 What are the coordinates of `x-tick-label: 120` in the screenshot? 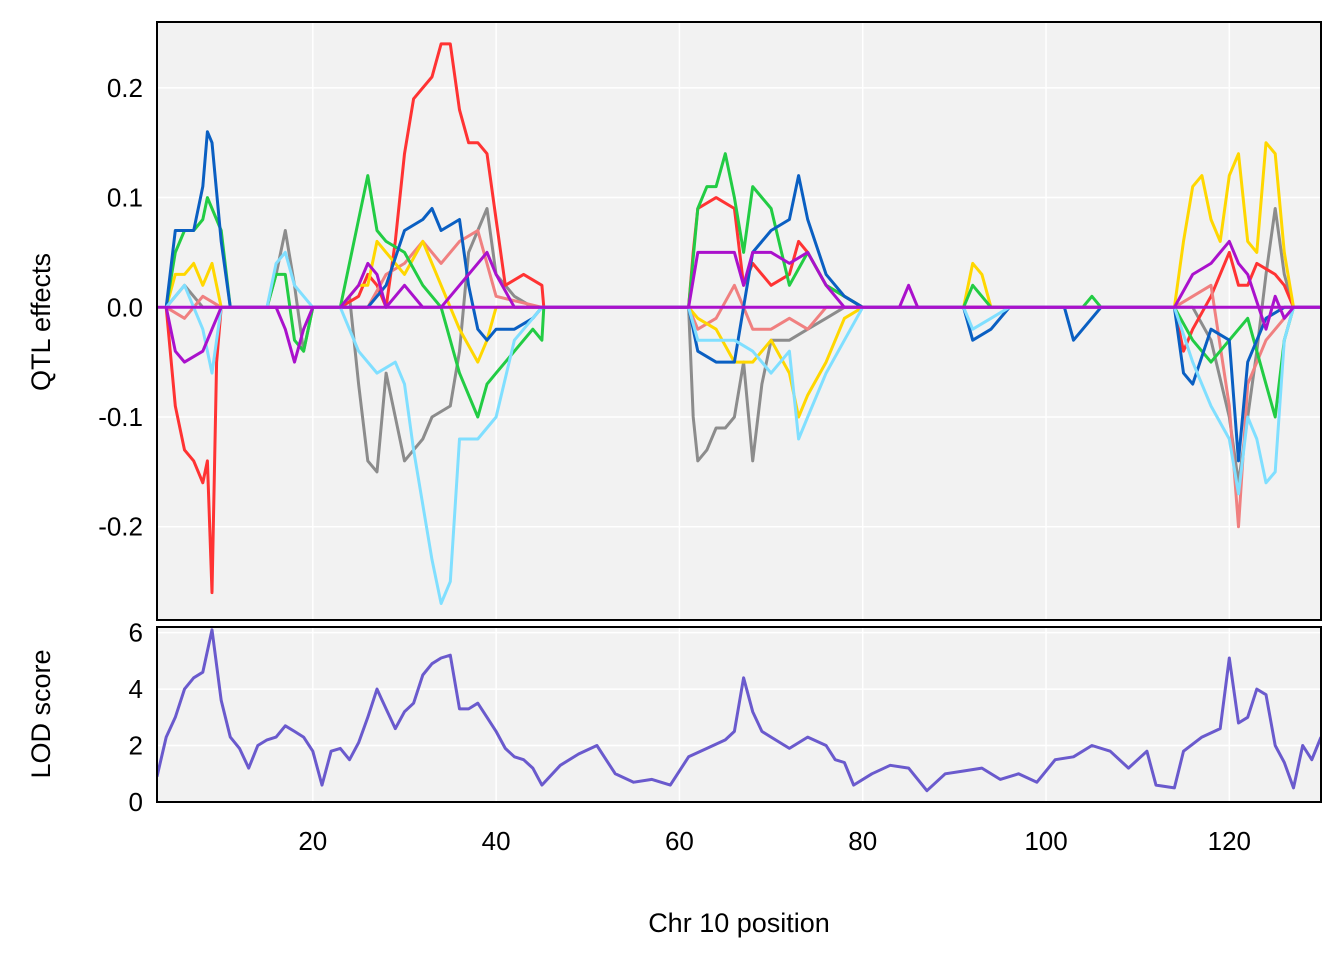 It's located at (1229, 841).